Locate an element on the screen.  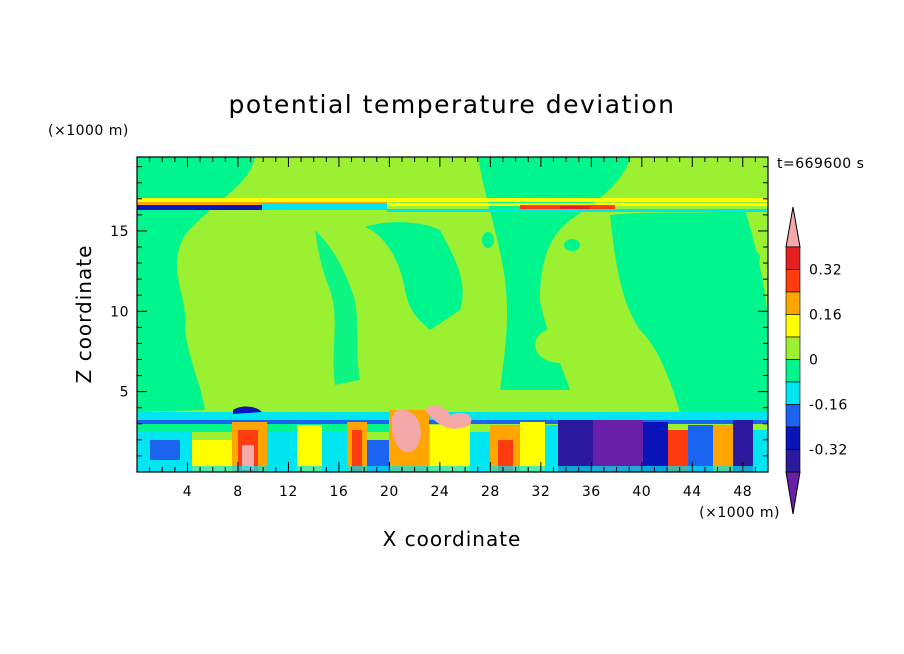
colorbar-tick-label: -0.16 is located at coordinates (828, 406).